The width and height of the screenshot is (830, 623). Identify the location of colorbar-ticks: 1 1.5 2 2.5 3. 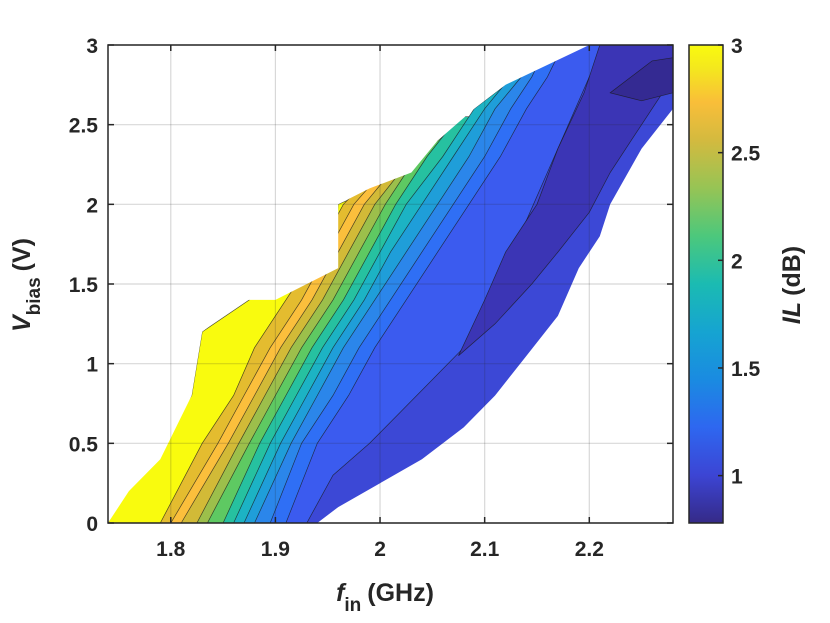
(739, 262).